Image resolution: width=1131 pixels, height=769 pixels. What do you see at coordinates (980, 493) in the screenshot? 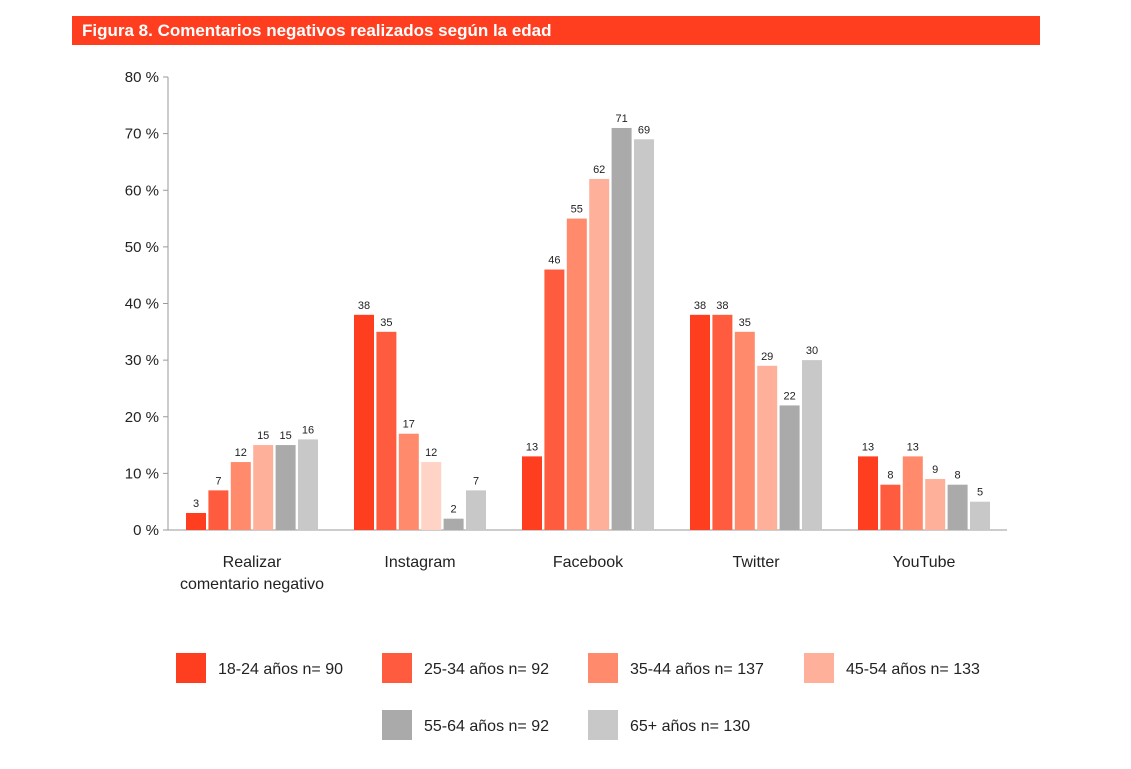
I see `data-label: 5` at bounding box center [980, 493].